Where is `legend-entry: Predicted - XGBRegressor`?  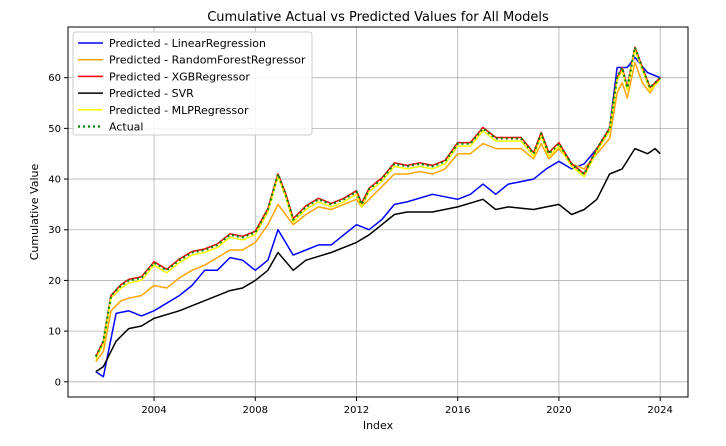
legend-entry: Predicted - XGBRegressor is located at coordinates (179, 76).